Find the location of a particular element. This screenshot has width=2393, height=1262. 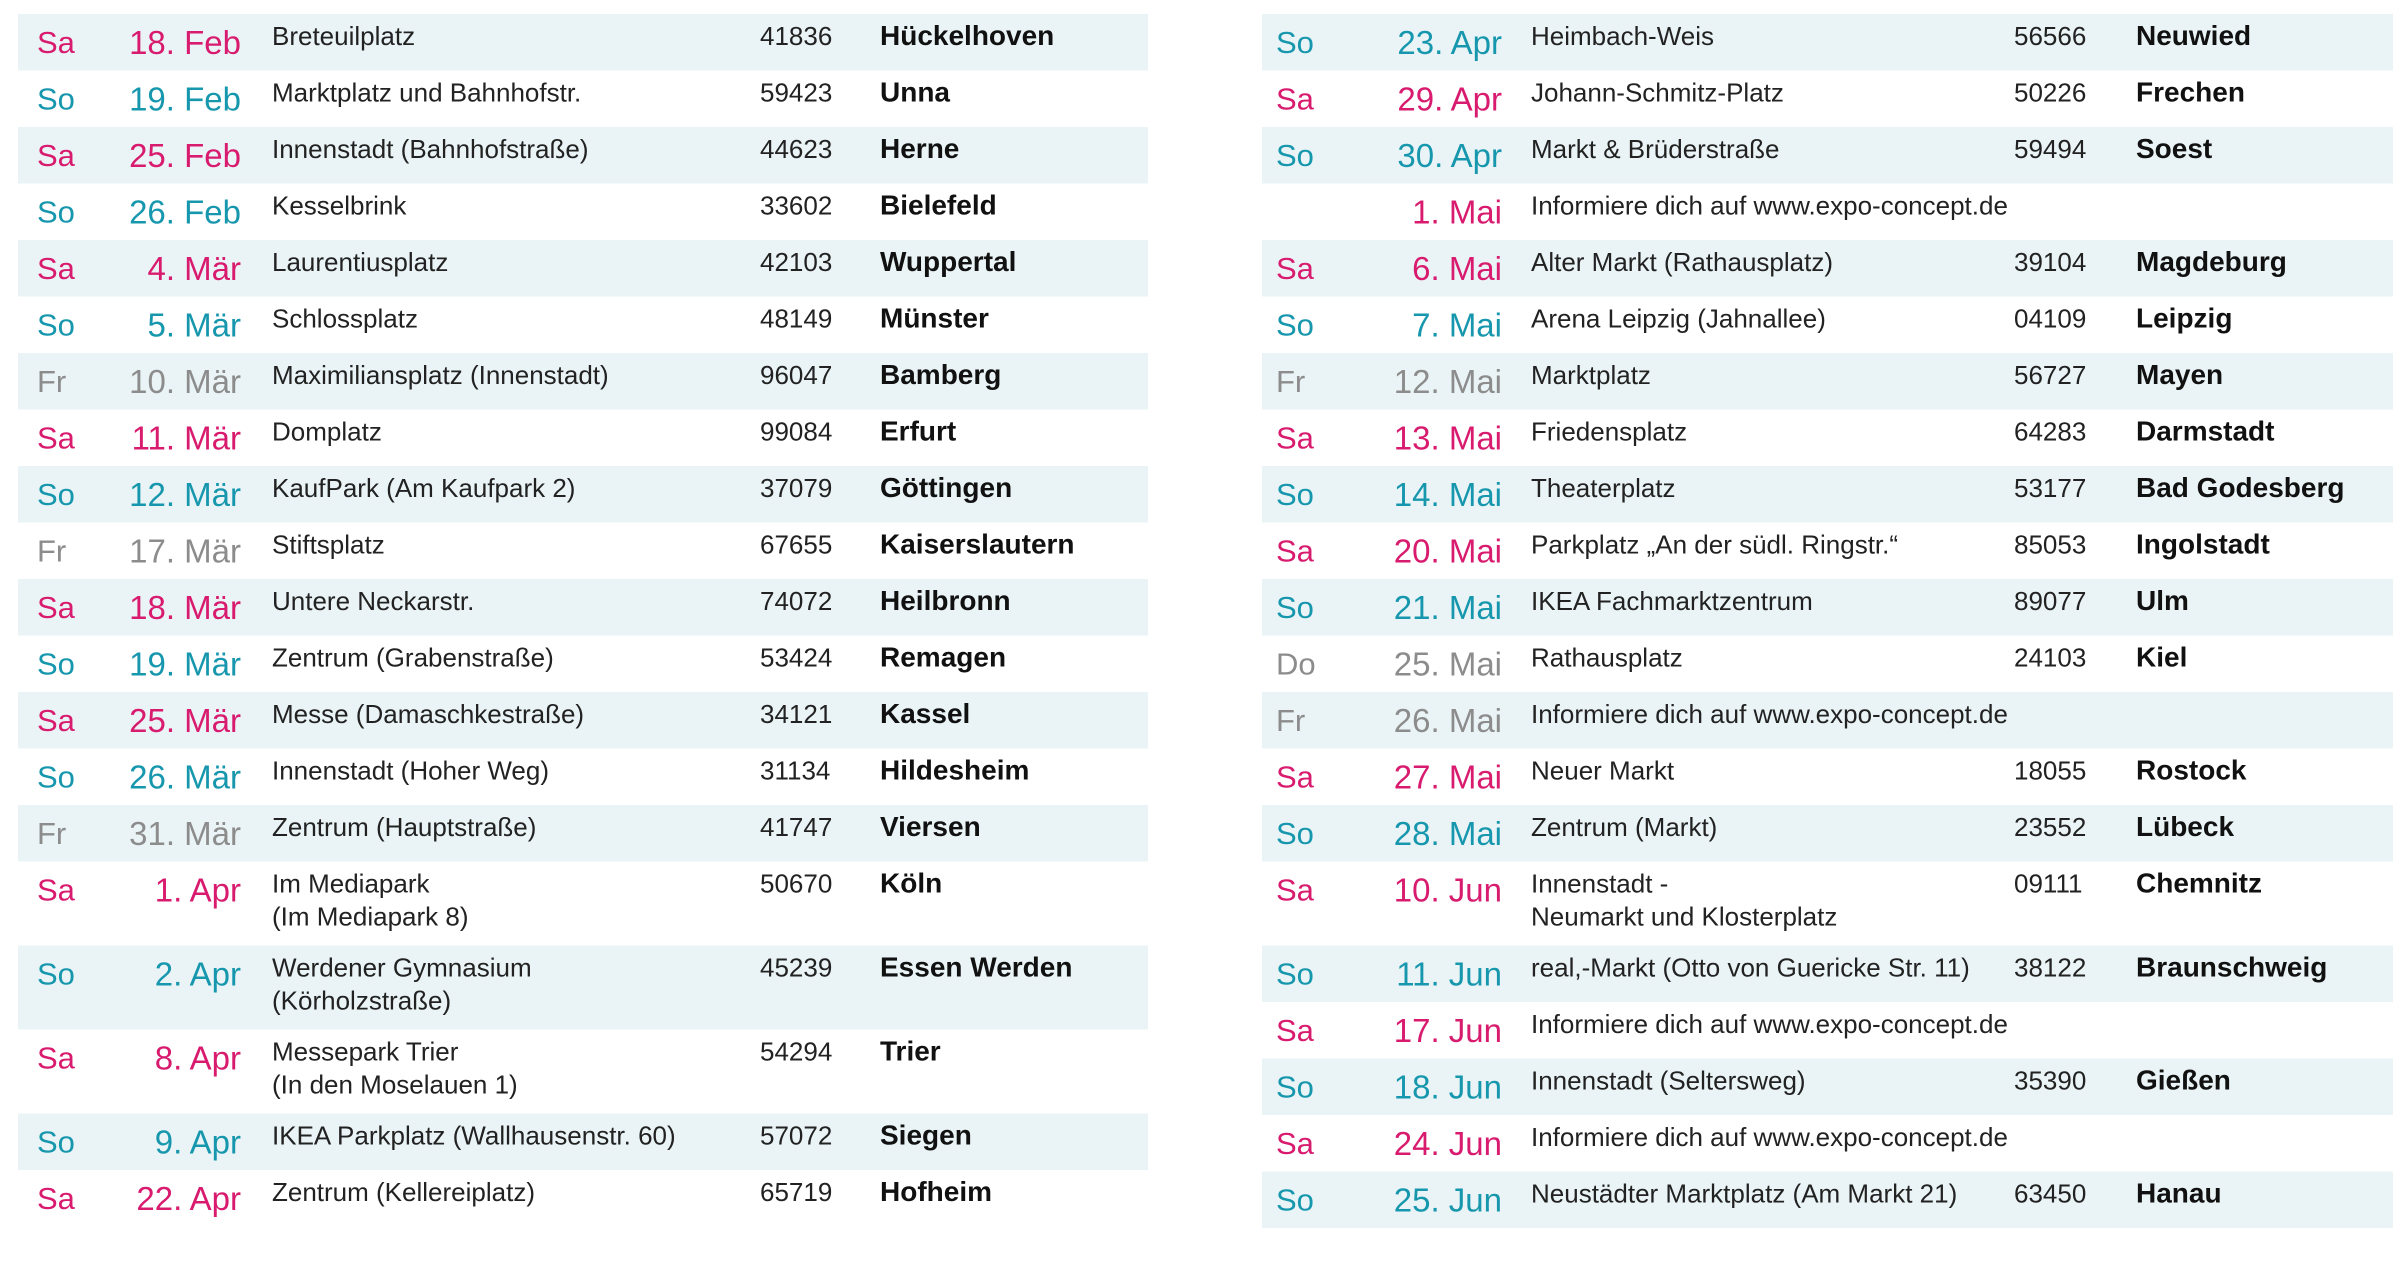

street: (Körholzstraße) is located at coordinates (361, 1001).